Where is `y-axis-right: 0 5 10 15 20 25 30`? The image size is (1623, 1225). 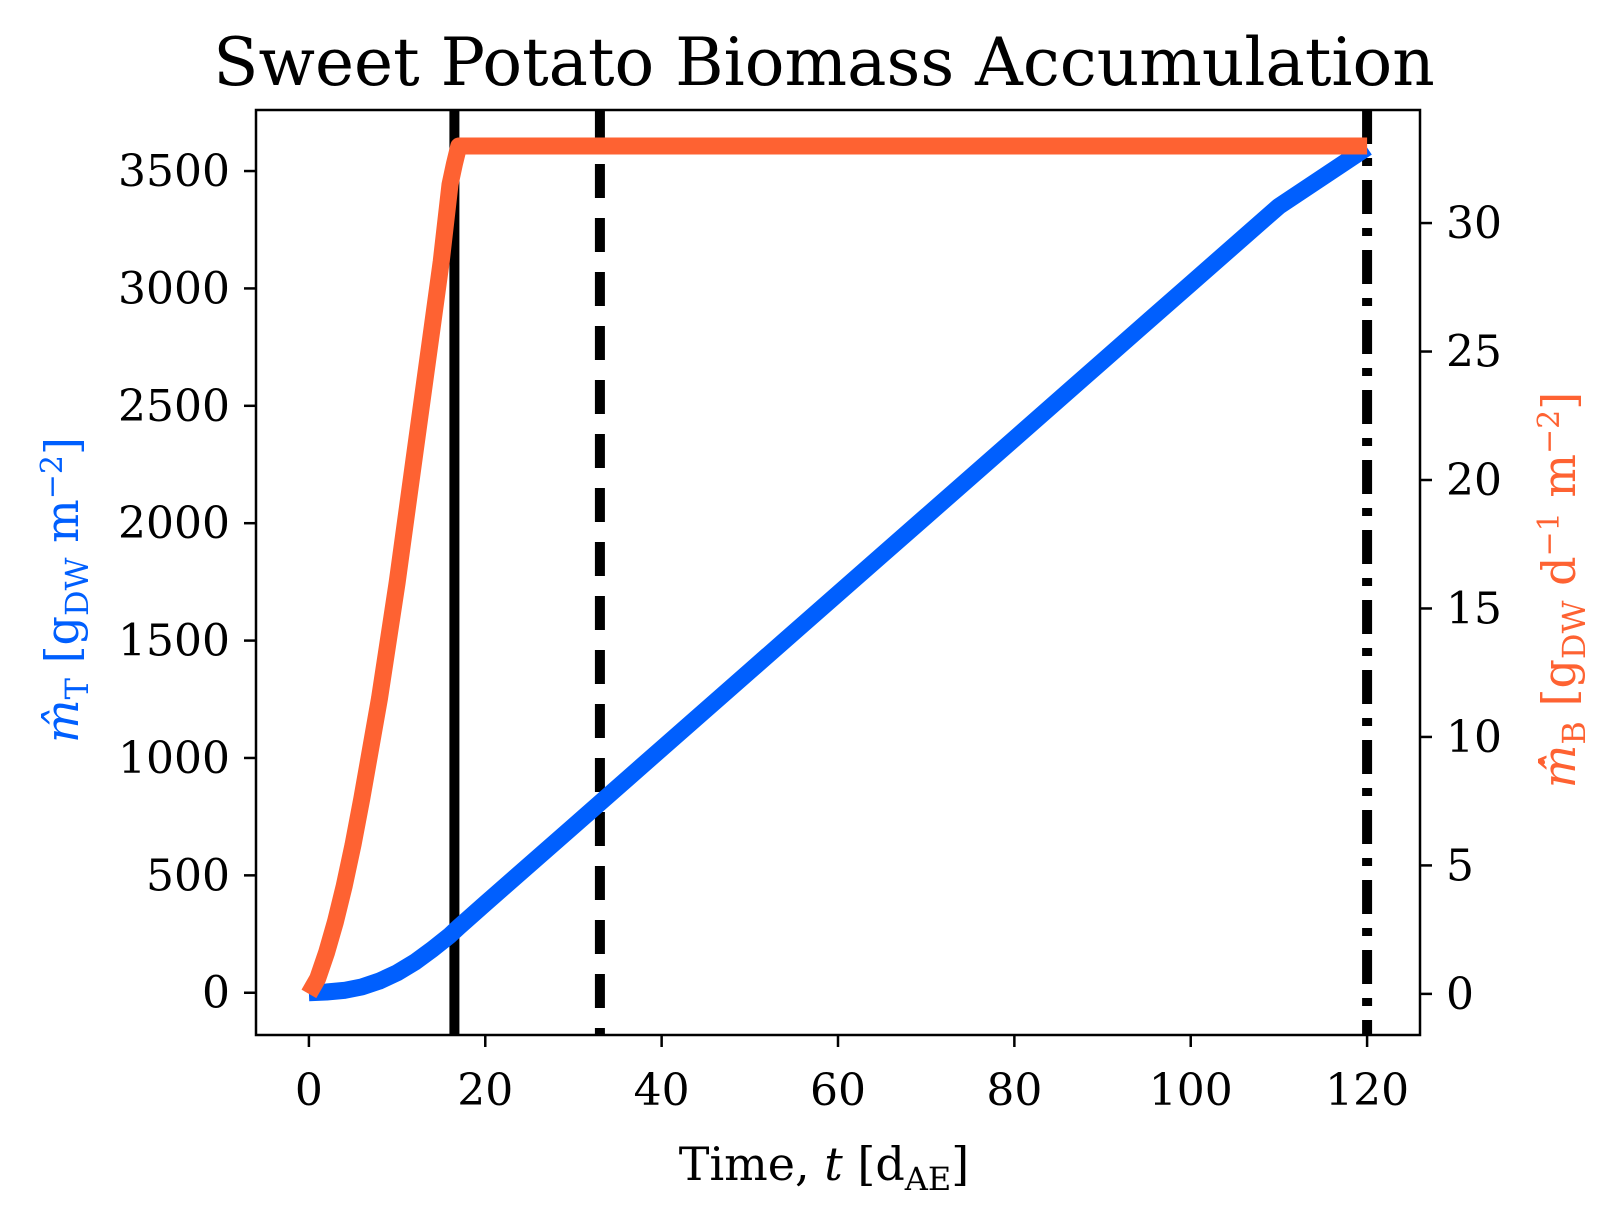
y-axis-right: 0 5 10 15 20 25 30 is located at coordinates (1461, 609).